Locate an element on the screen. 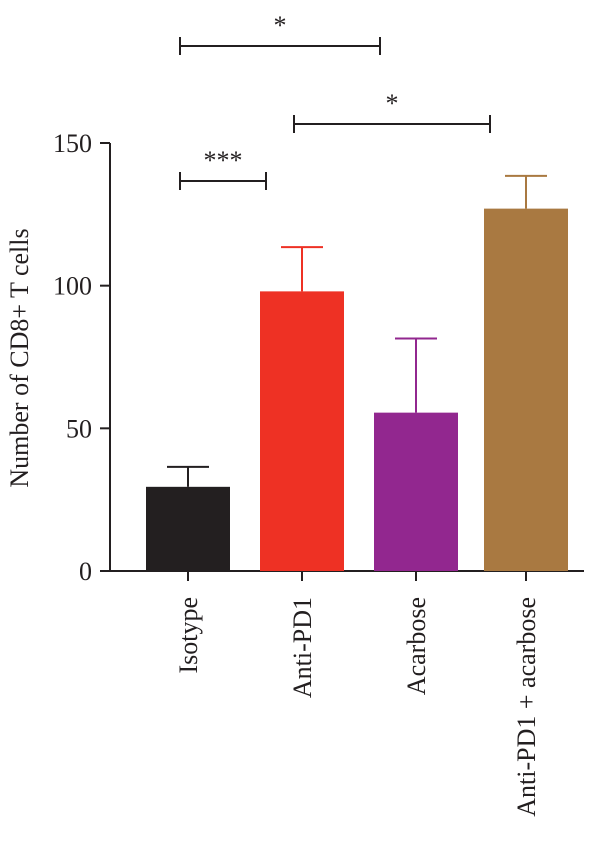 Image resolution: width=600 pixels, height=855 pixels. x-tick-label: Isotype is located at coordinates (188, 635).